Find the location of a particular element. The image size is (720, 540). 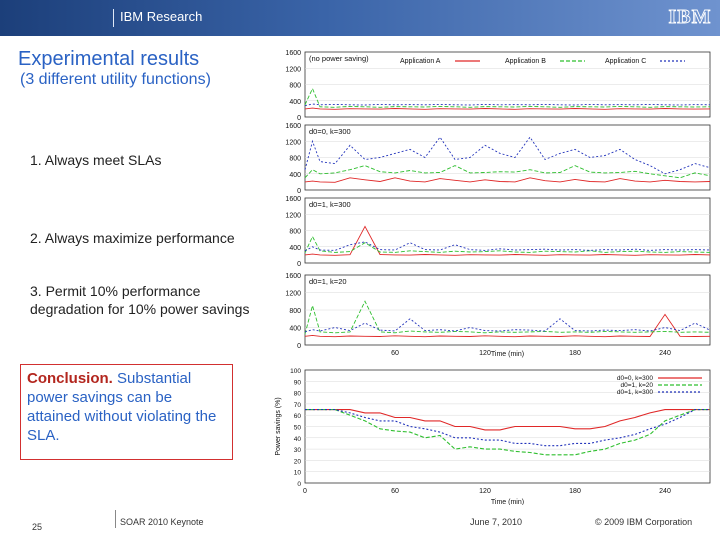

y-tick-1-2: 800 is located at coordinates (295, 159).